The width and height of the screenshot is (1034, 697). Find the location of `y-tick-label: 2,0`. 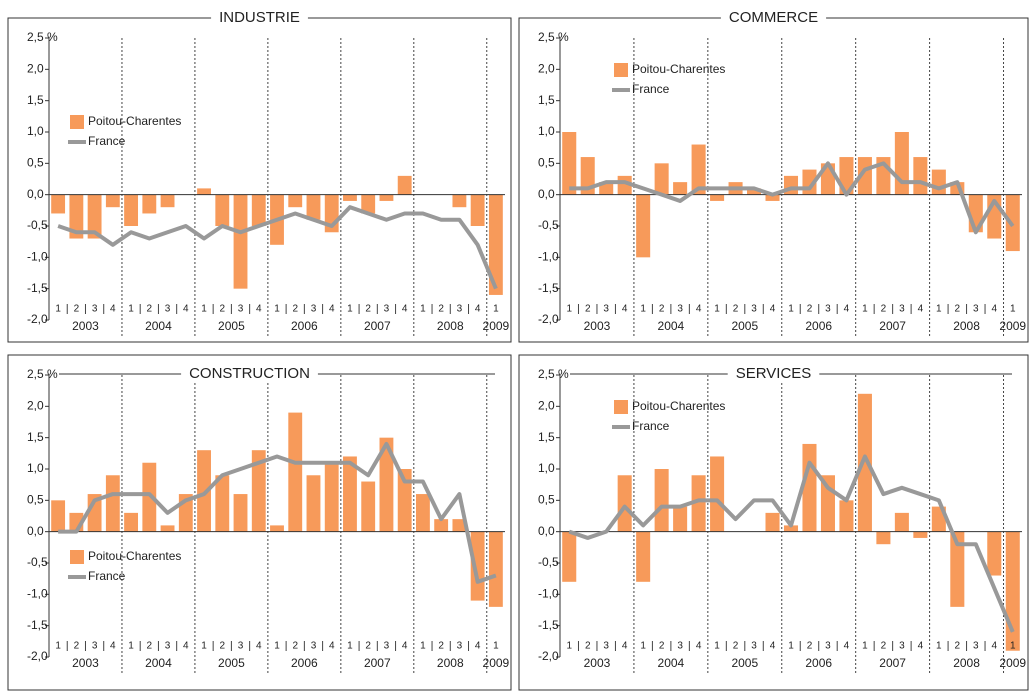

y-tick-label: 2,0 is located at coordinates (546, 69).